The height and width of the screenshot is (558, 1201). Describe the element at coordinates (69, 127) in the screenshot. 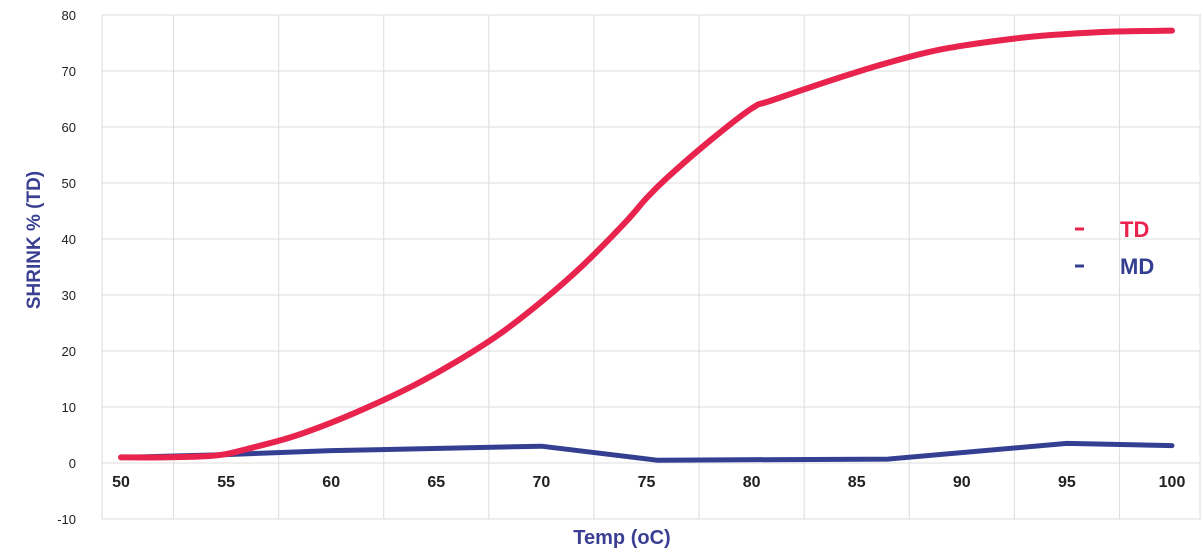

I see `y-tick-label: 60` at that location.